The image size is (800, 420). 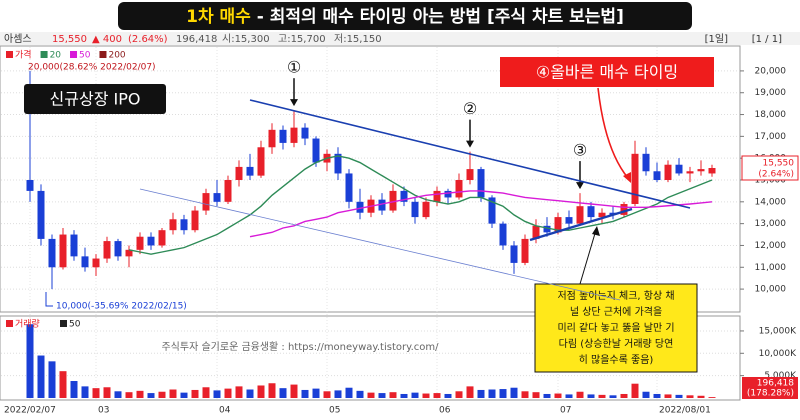 I want to click on price-tag-label: 15,550, so click(x=779, y=164).